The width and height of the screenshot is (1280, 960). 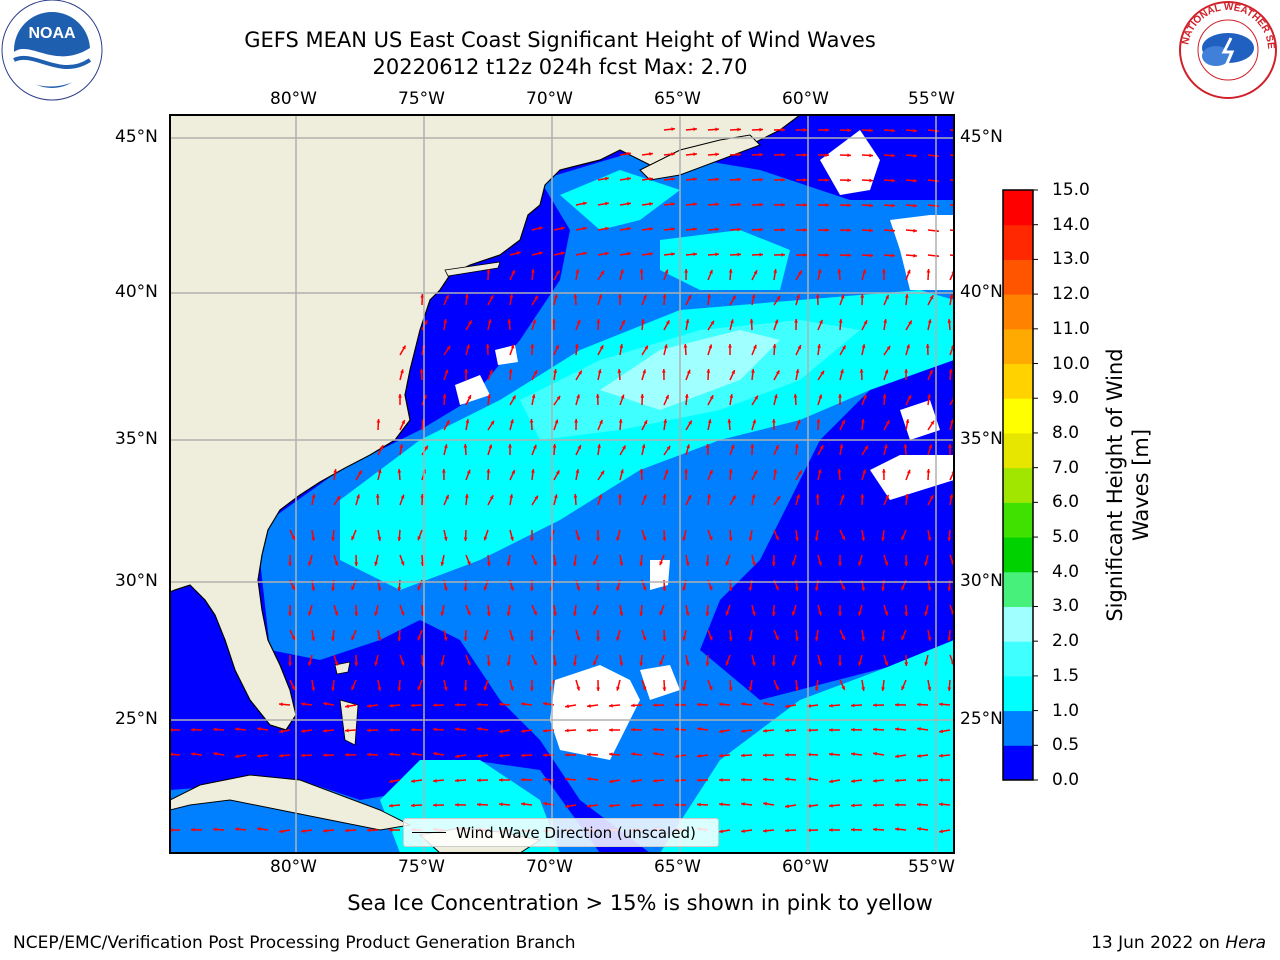 What do you see at coordinates (342, 668) in the screenshot?
I see `land-bahamas` at bounding box center [342, 668].